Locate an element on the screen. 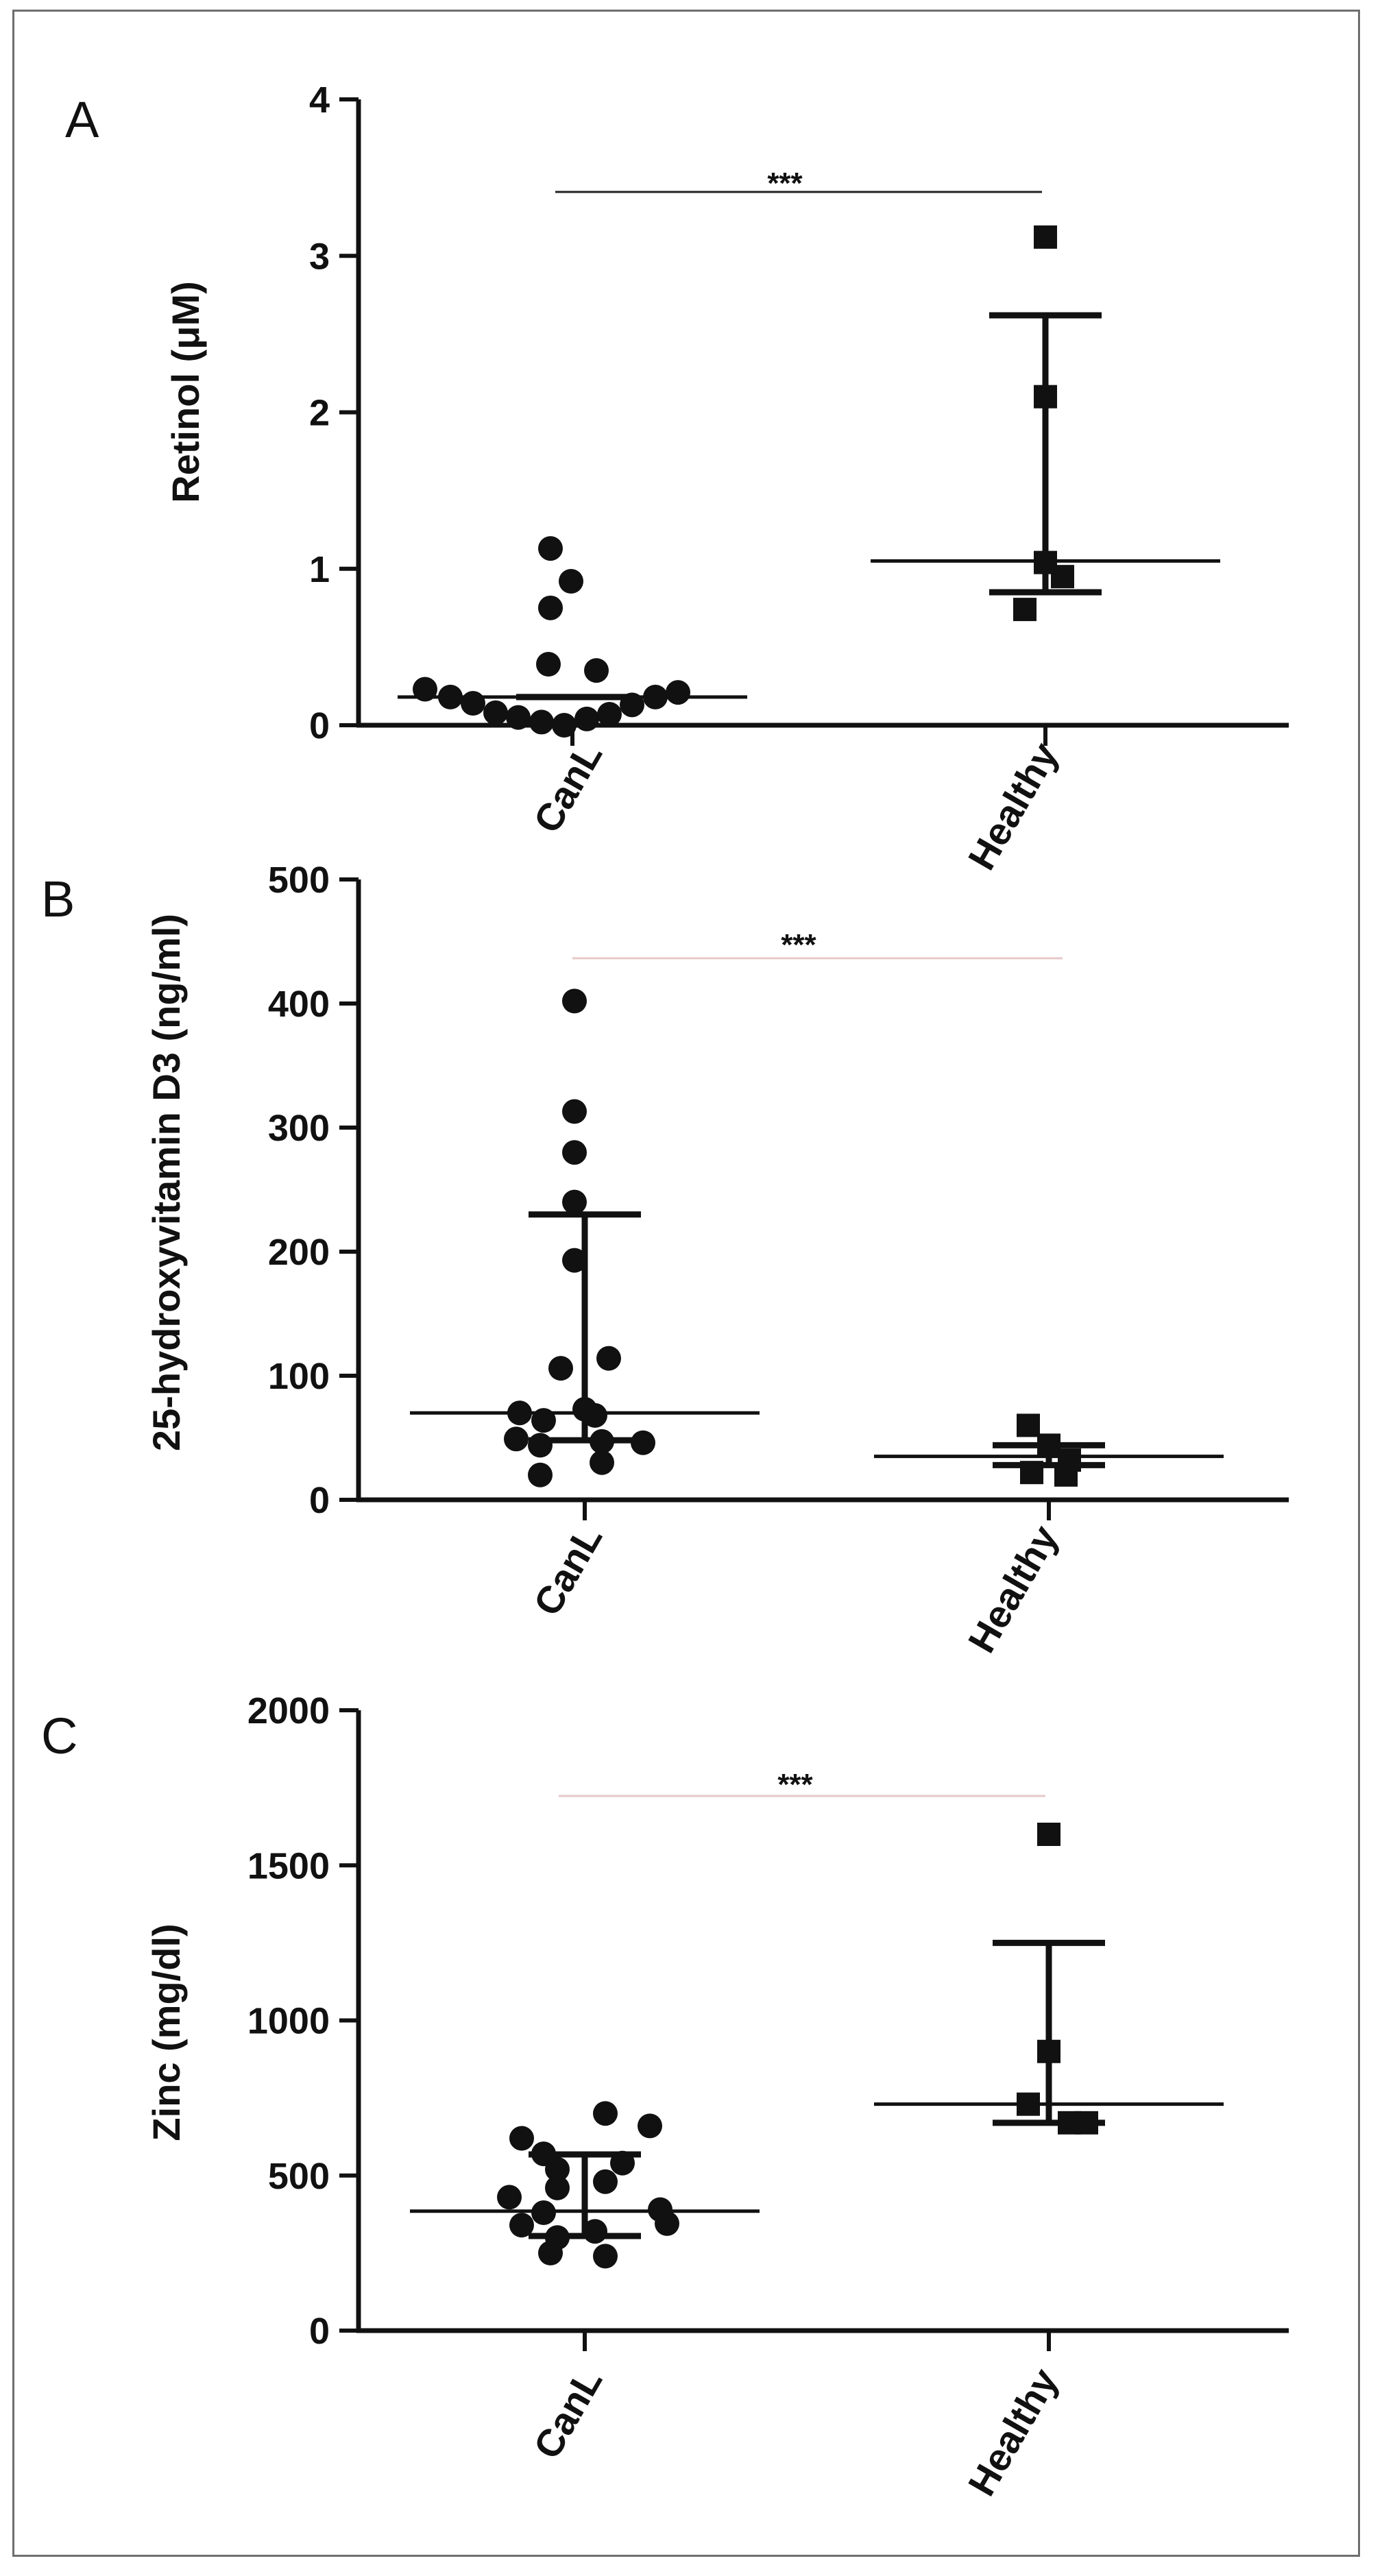  panel-a-y-tick-label: 3 is located at coordinates (320, 256).